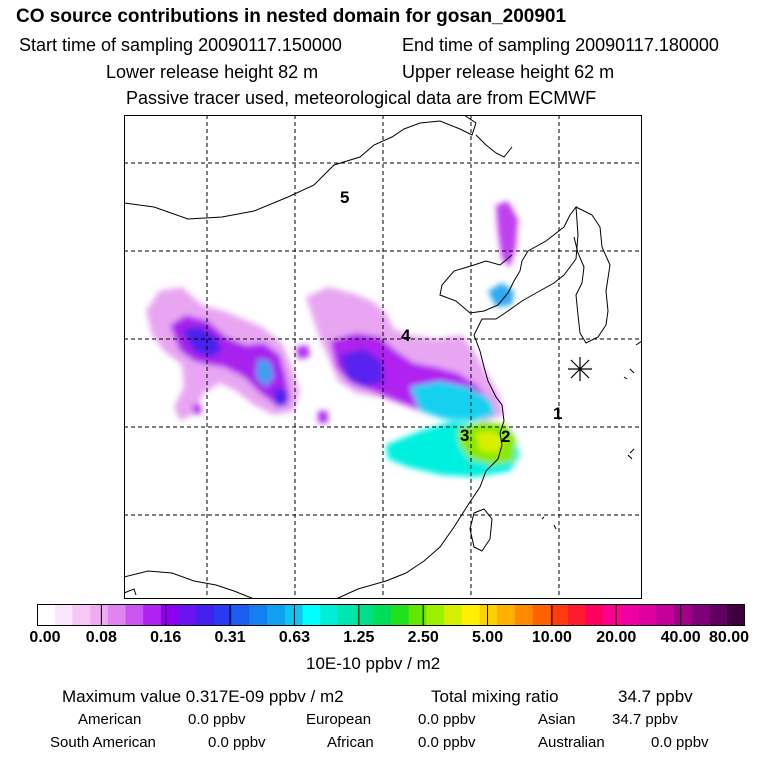 The image size is (768, 768). Describe the element at coordinates (344, 197) in the screenshot. I see `region-label-5: 5` at that location.